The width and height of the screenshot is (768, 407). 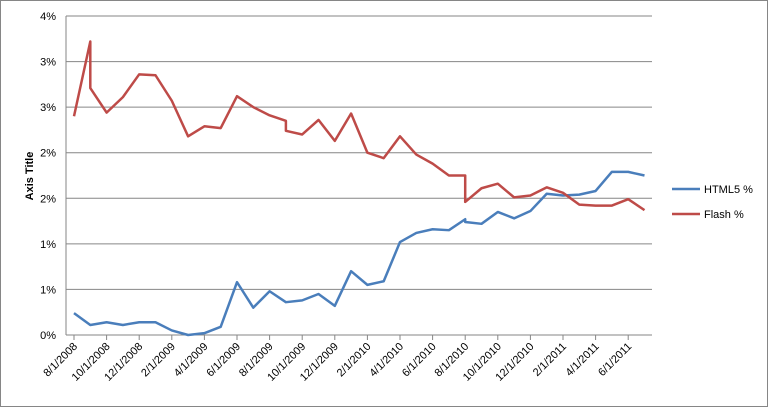 I want to click on y-axis-title: Axis Title, so click(x=30, y=176).